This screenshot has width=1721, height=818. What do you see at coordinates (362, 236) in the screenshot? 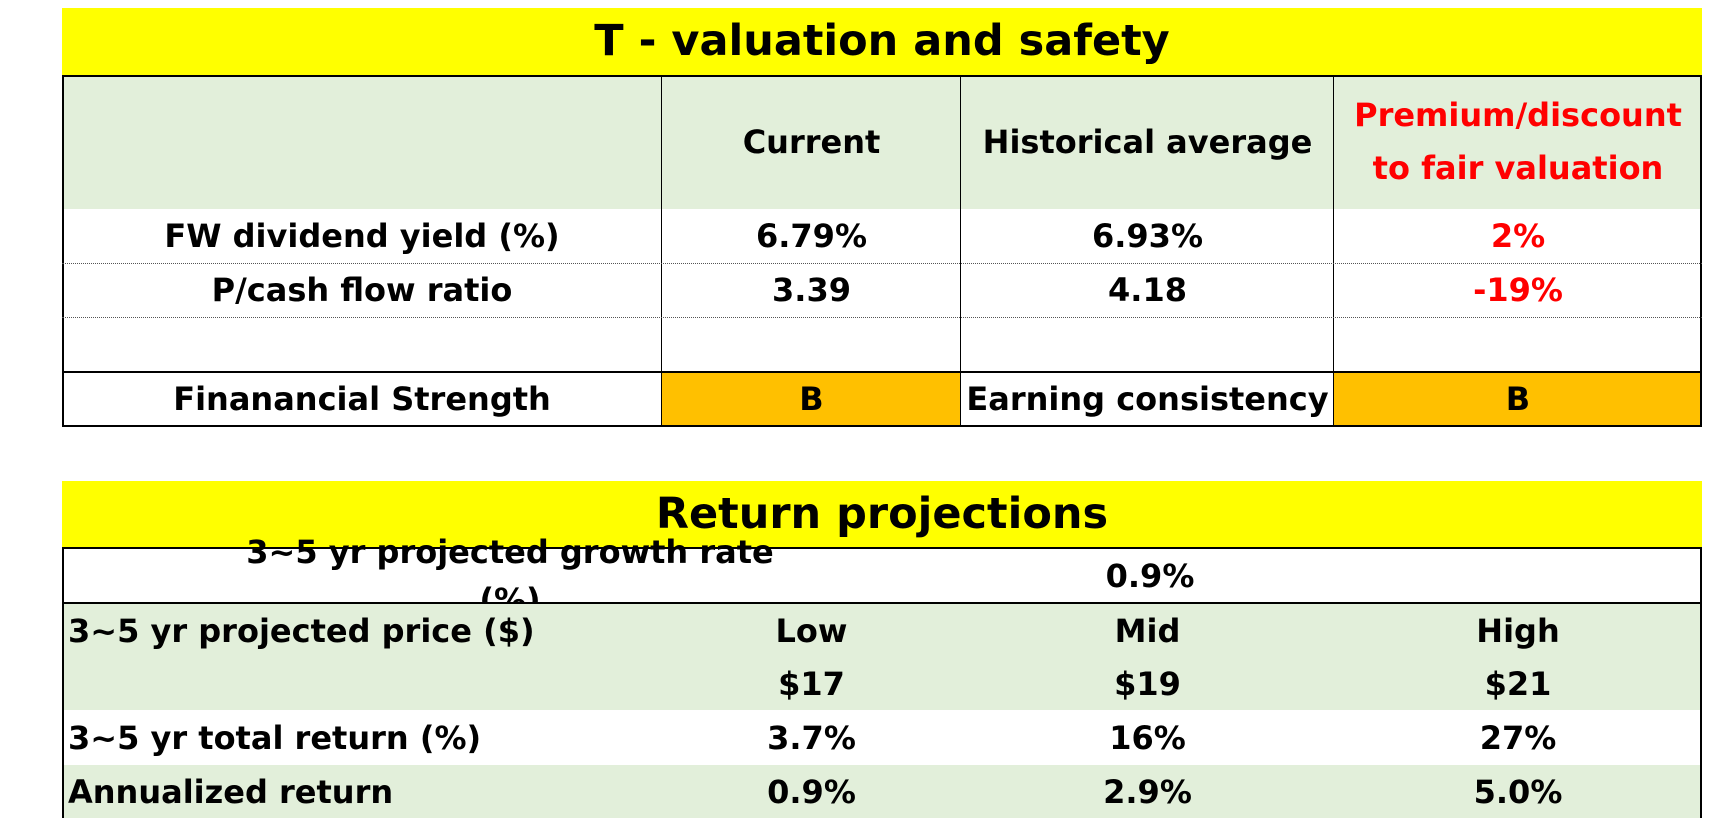
I see `row-label-dividend-yield: FW dividend yield (%)` at bounding box center [362, 236].